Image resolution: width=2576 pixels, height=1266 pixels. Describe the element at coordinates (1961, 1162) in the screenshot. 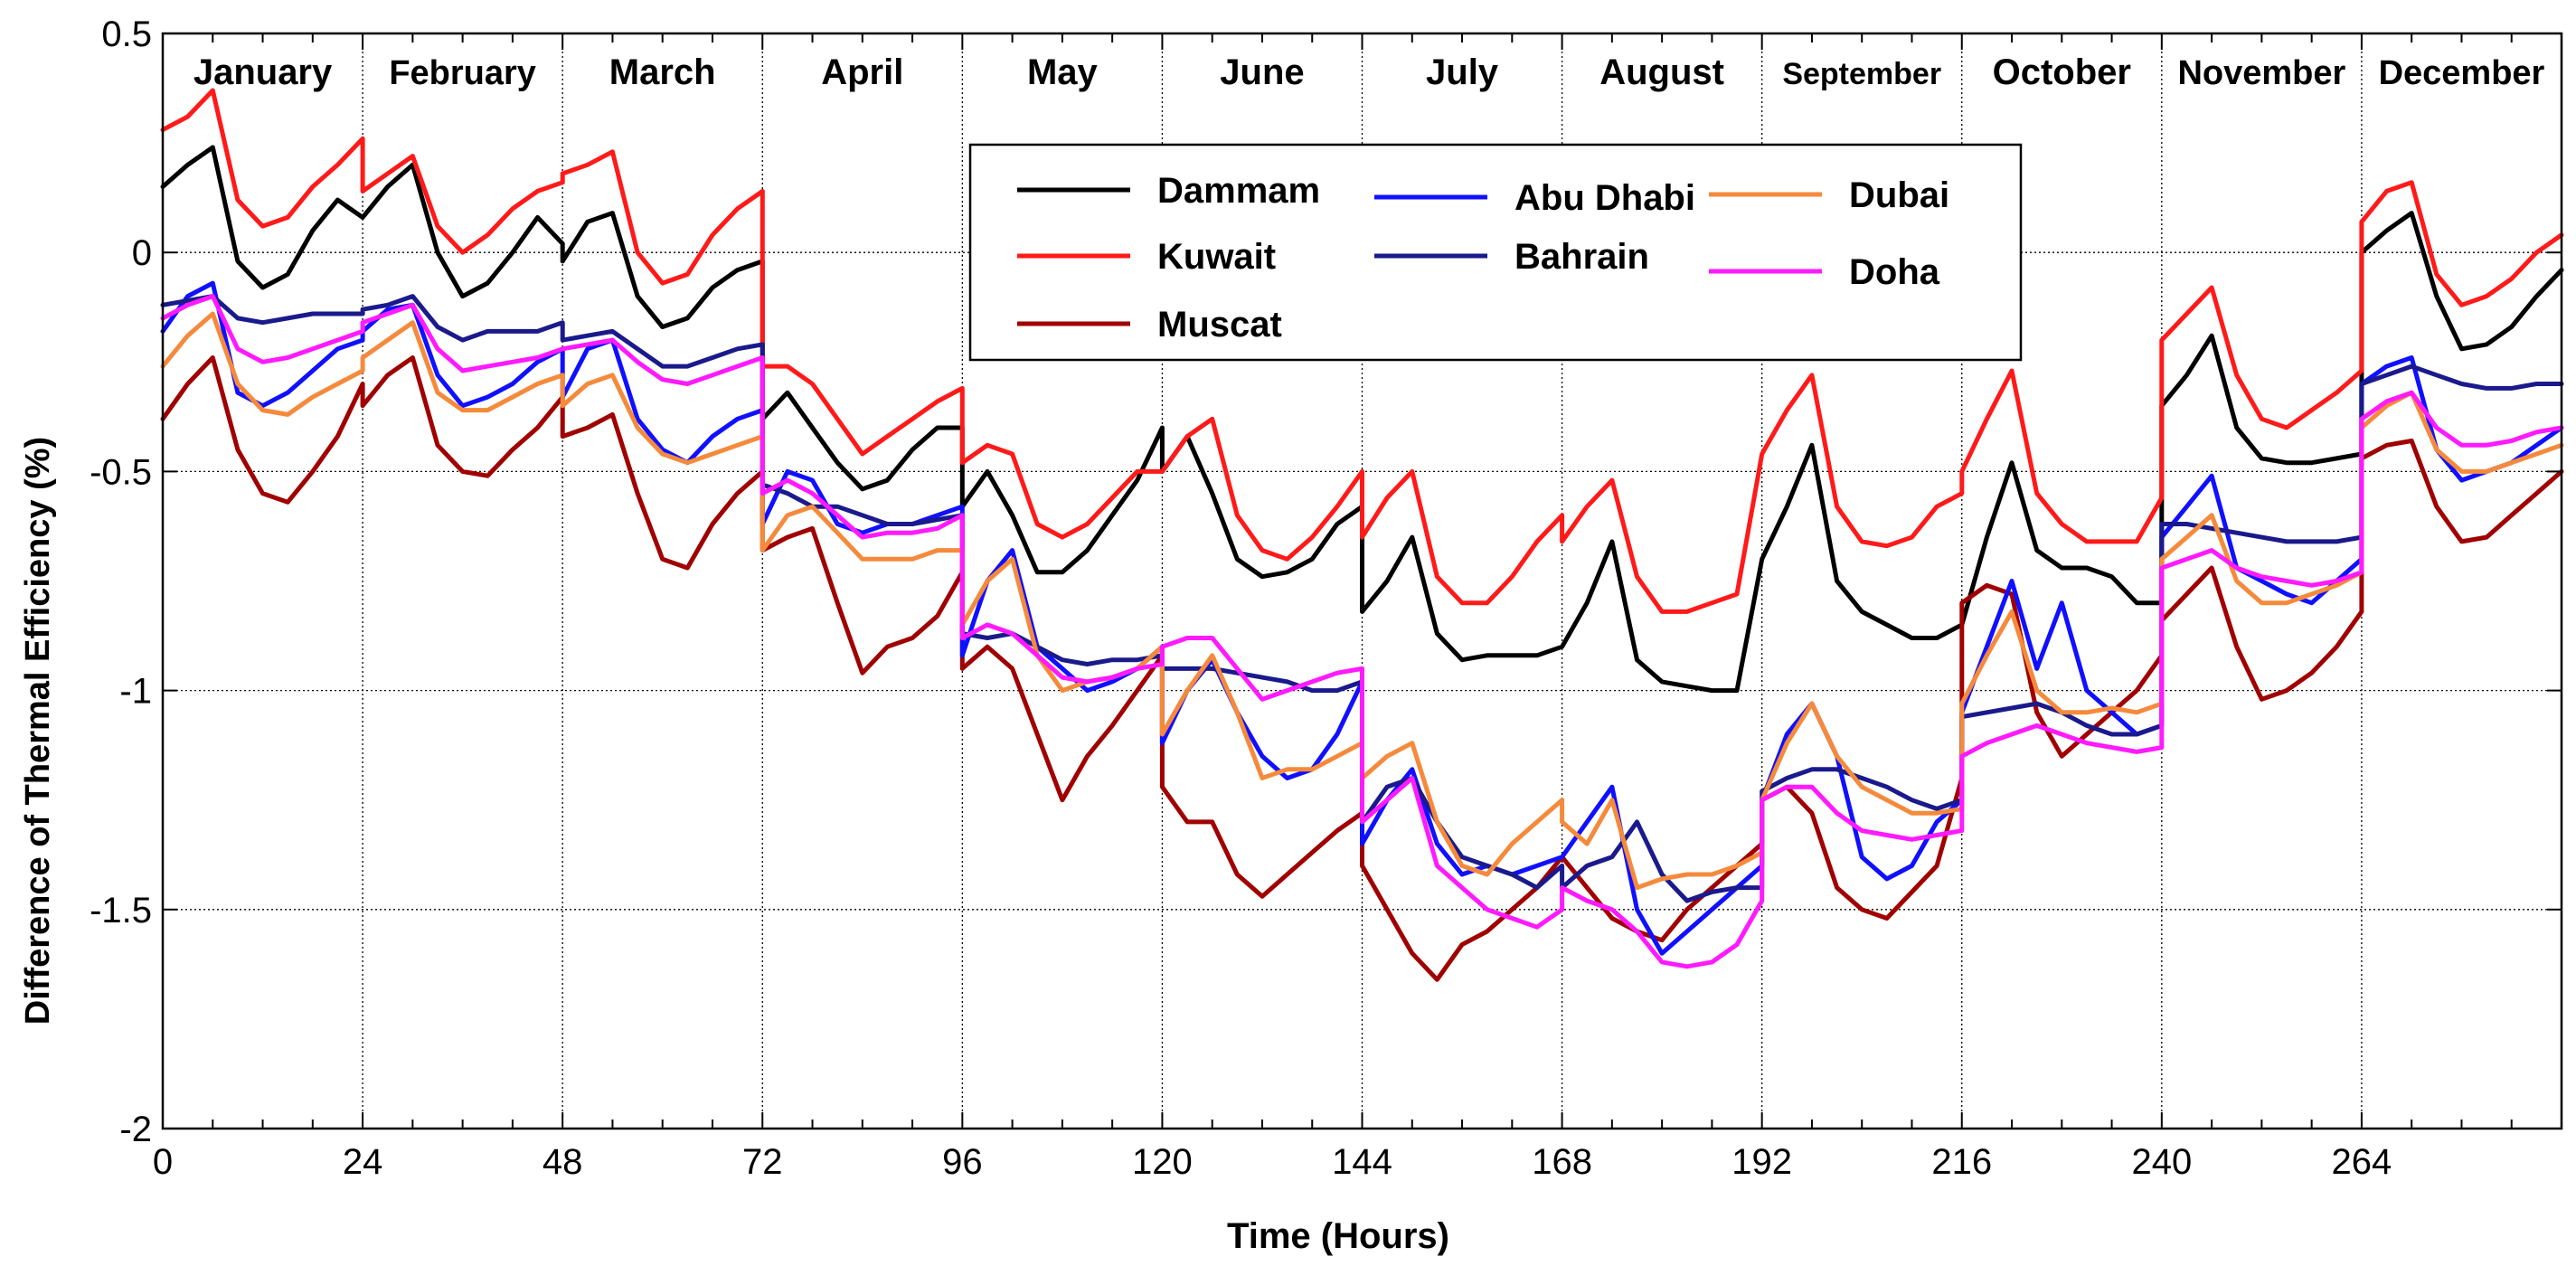

I see `x-tick-label: 216` at that location.